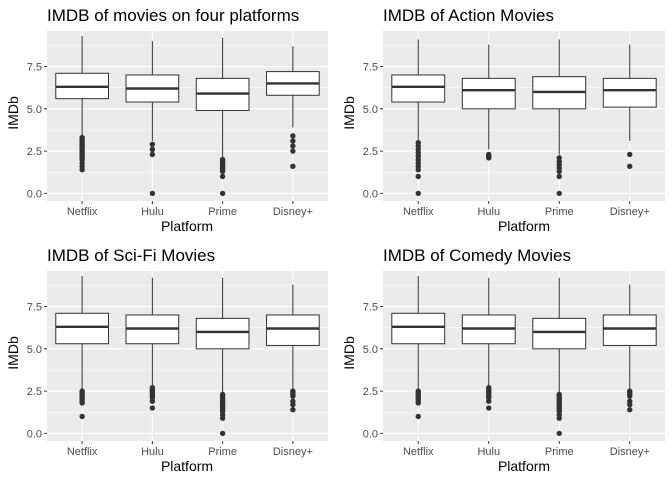 The height and width of the screenshot is (480, 672). What do you see at coordinates (488, 102) in the screenshot?
I see `box-hulu` at bounding box center [488, 102].